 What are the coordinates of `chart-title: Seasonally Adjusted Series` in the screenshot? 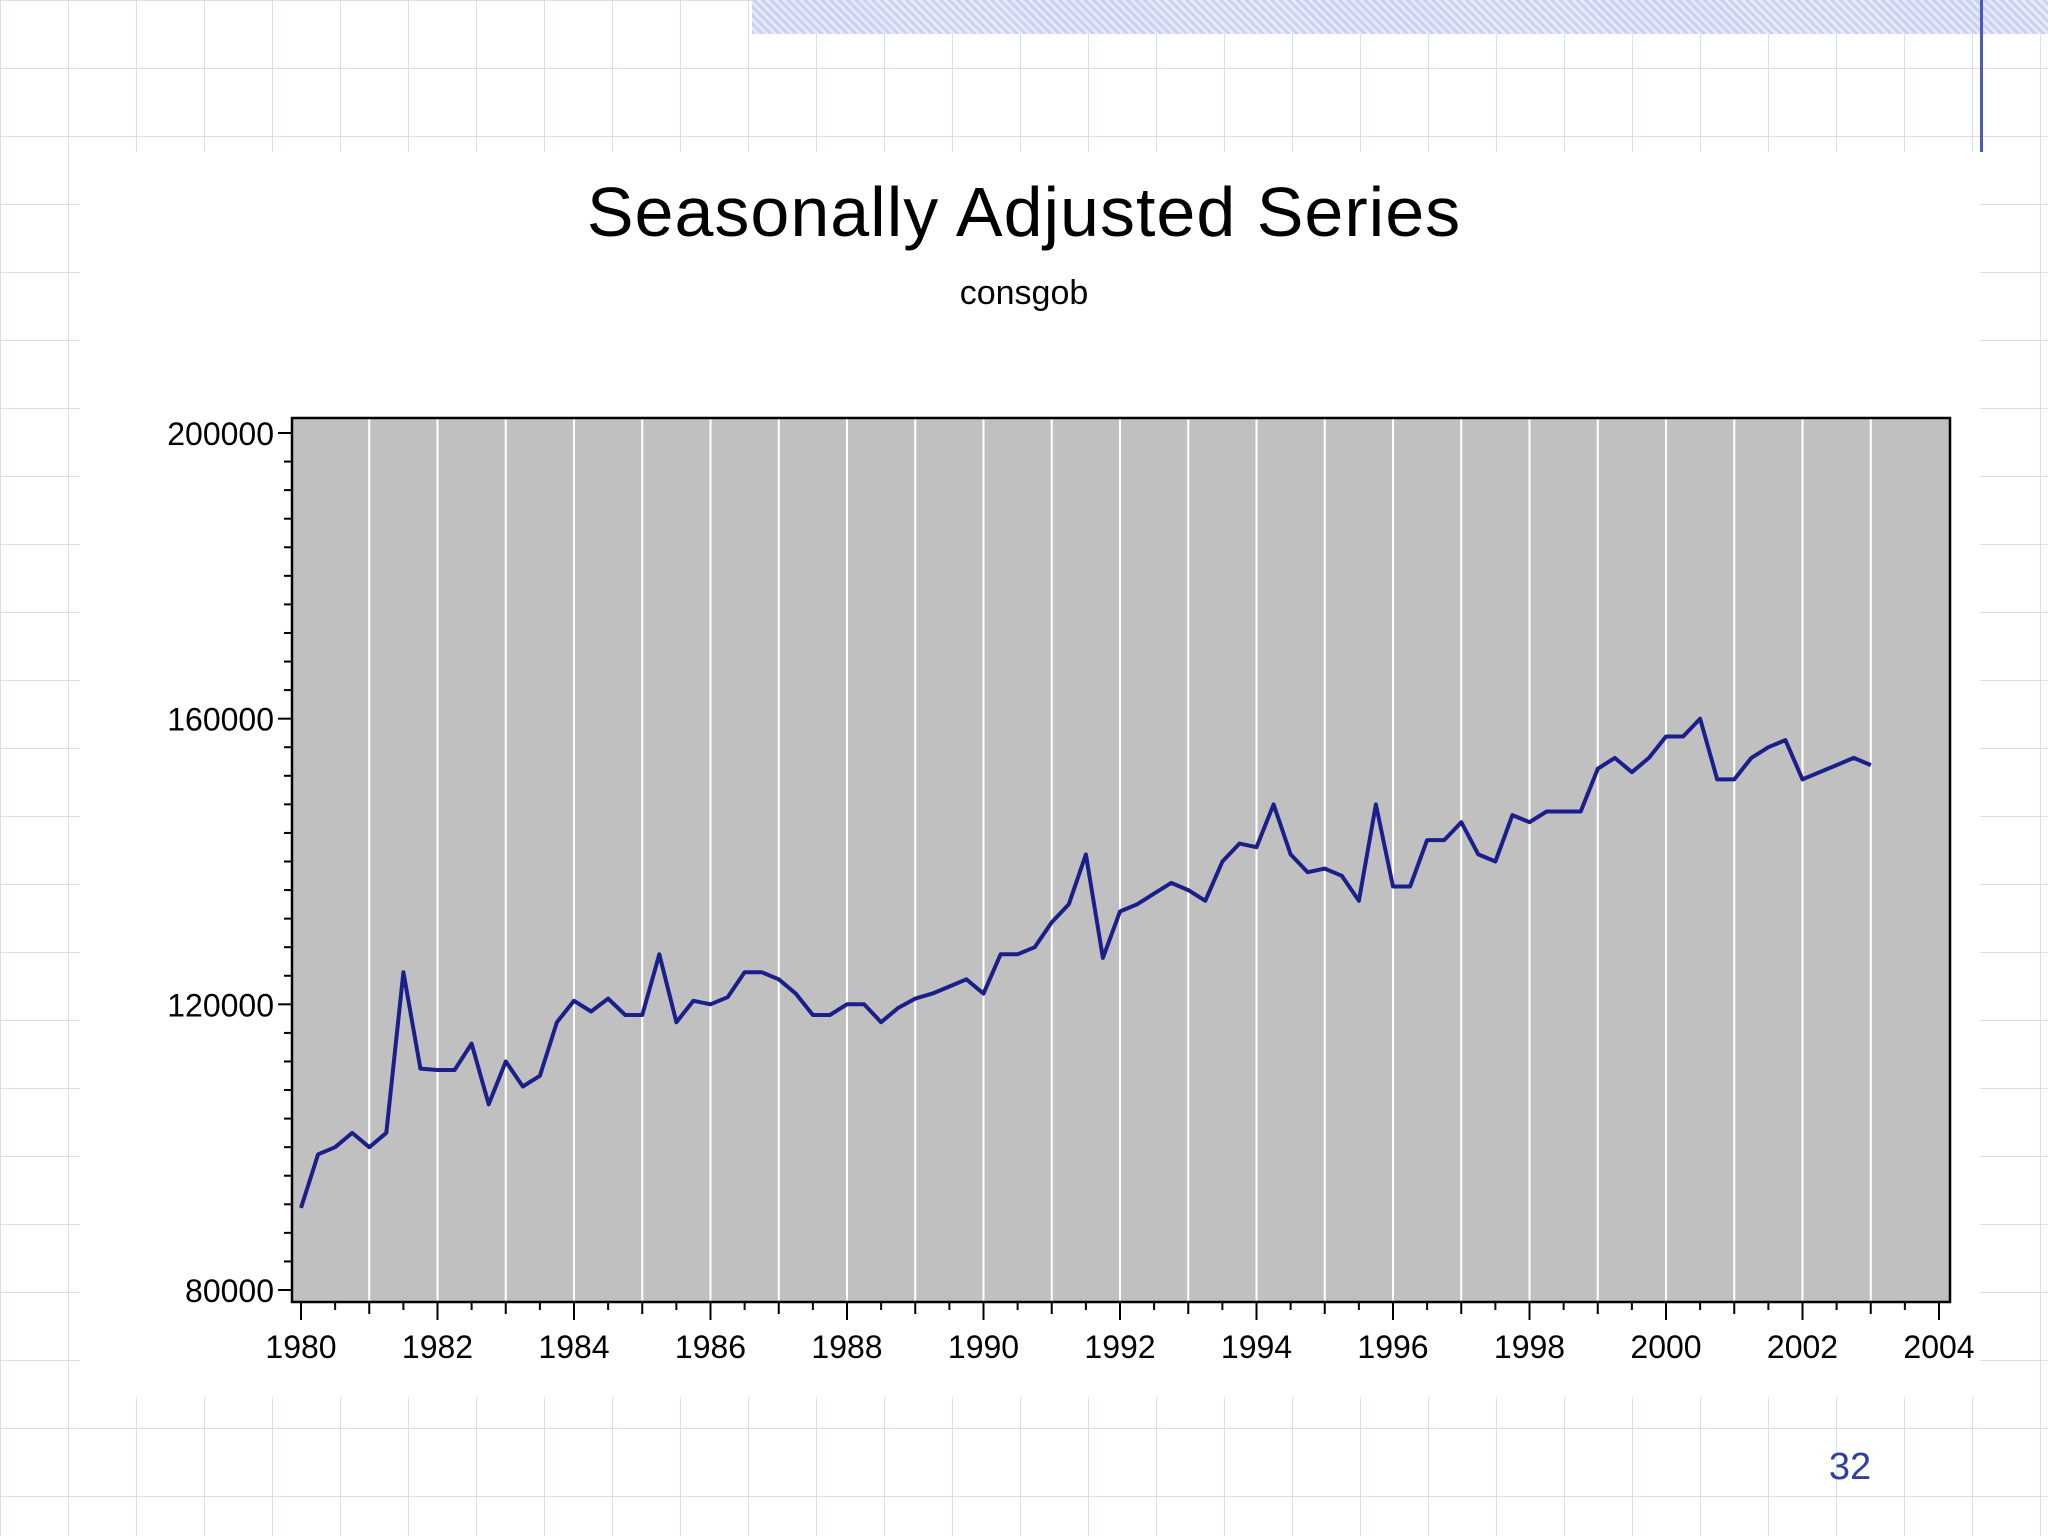 It's located at (1024, 212).